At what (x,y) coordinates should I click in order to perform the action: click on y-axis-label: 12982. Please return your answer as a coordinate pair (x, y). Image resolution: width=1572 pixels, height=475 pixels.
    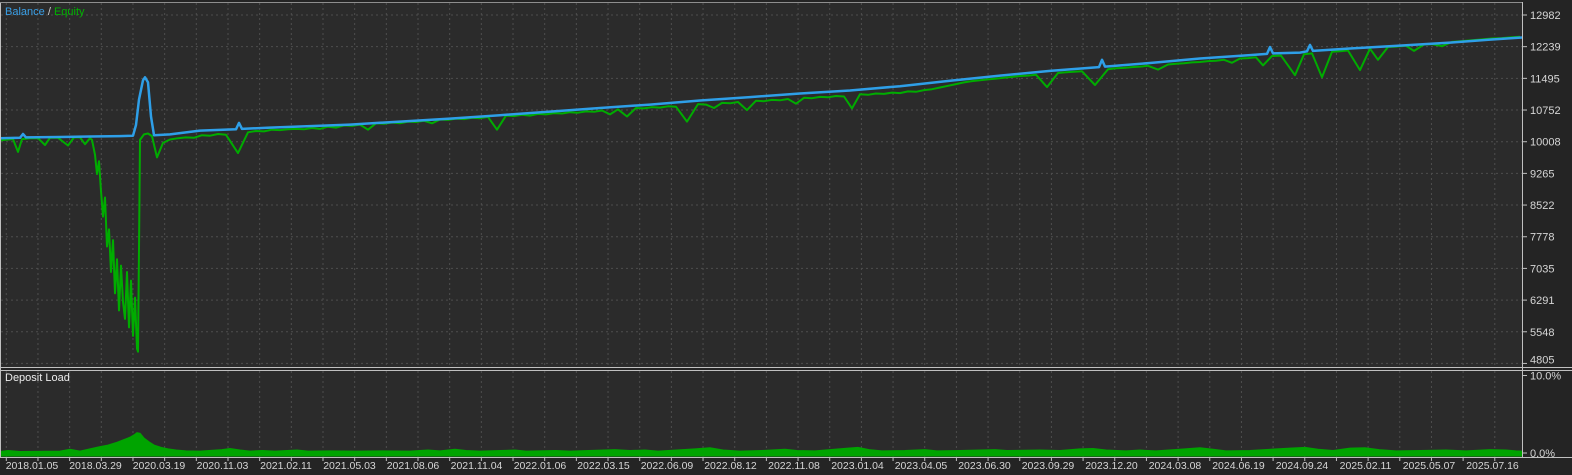
    Looking at the image, I should click on (1545, 16).